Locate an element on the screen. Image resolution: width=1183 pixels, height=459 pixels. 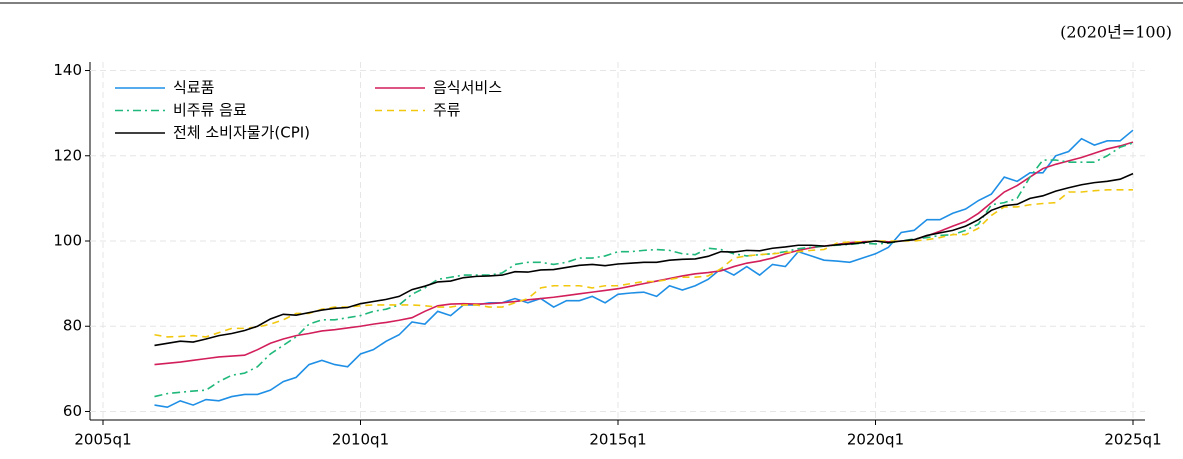
y-tick-label: 80 is located at coordinates (72, 326).